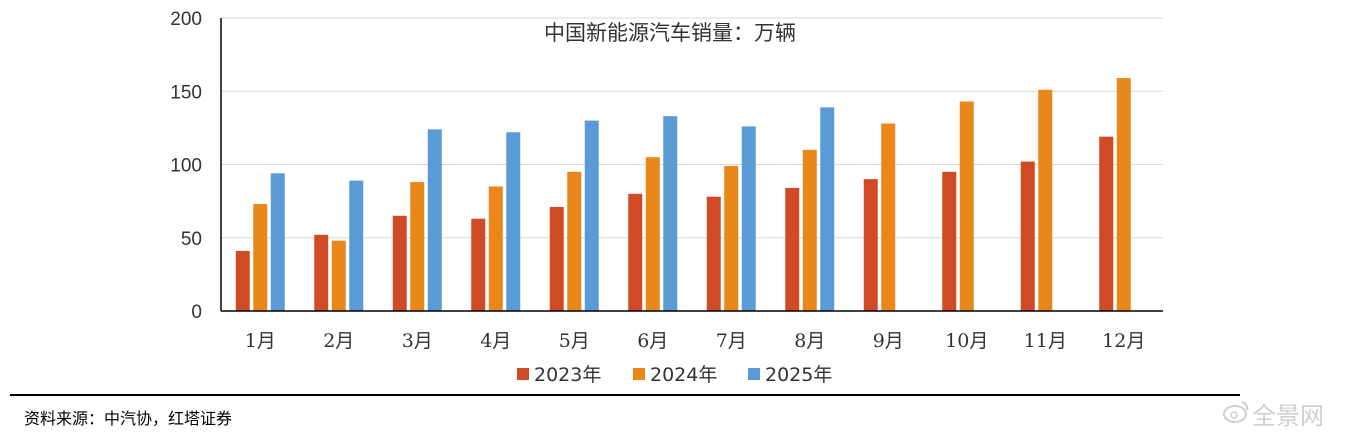 The image size is (1349, 439). Describe the element at coordinates (731, 341) in the screenshot. I see `x-tick-label: 7月` at that location.